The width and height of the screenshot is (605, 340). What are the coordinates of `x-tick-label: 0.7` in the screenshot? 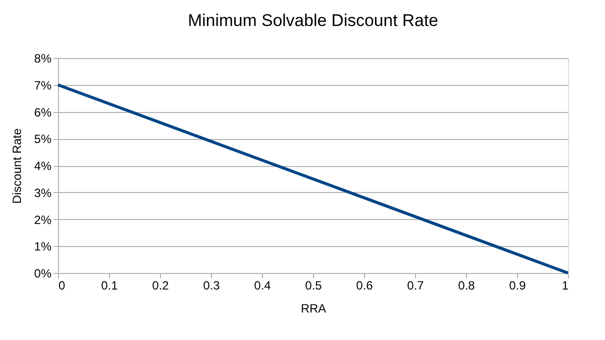 It's located at (415, 285).